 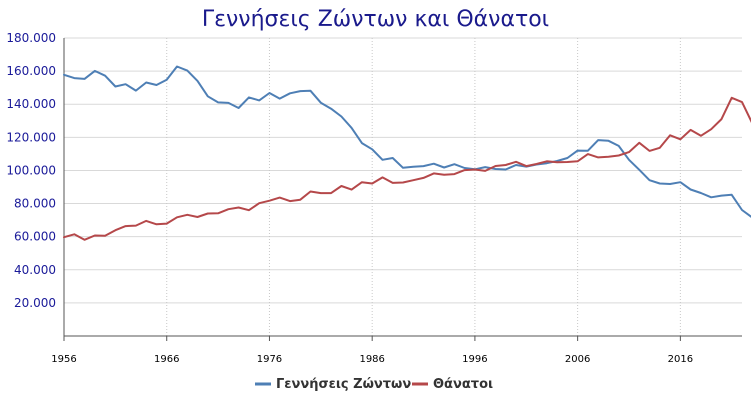 What do you see at coordinates (680, 359) in the screenshot?
I see `x-tick-label: 2016` at bounding box center [680, 359].